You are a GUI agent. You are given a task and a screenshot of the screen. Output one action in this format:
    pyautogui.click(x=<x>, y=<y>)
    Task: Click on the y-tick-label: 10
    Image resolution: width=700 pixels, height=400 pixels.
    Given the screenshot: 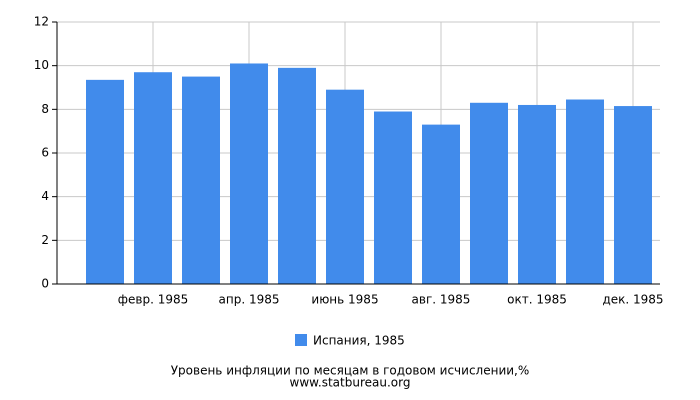 What is the action you would take?
    pyautogui.click(x=41, y=65)
    